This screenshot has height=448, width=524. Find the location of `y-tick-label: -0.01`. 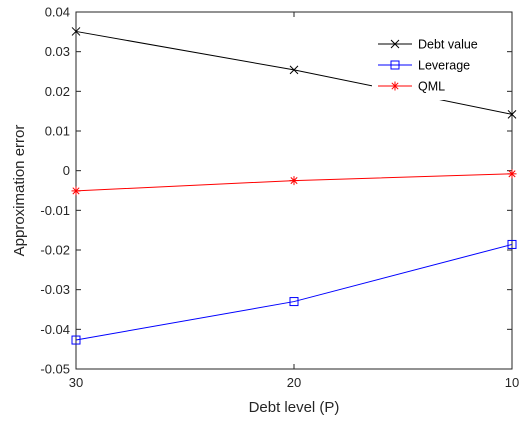

y-tick-label: -0.01 is located at coordinates (55, 210).